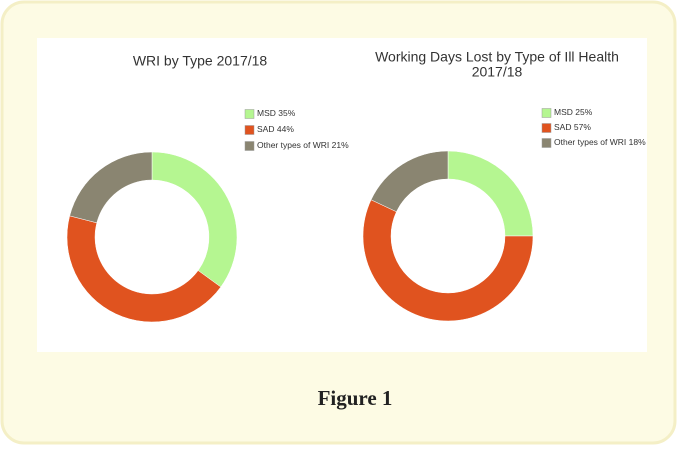 The image size is (677, 450). I want to click on legend-entry: Other types of WRI 18%, so click(600, 142).